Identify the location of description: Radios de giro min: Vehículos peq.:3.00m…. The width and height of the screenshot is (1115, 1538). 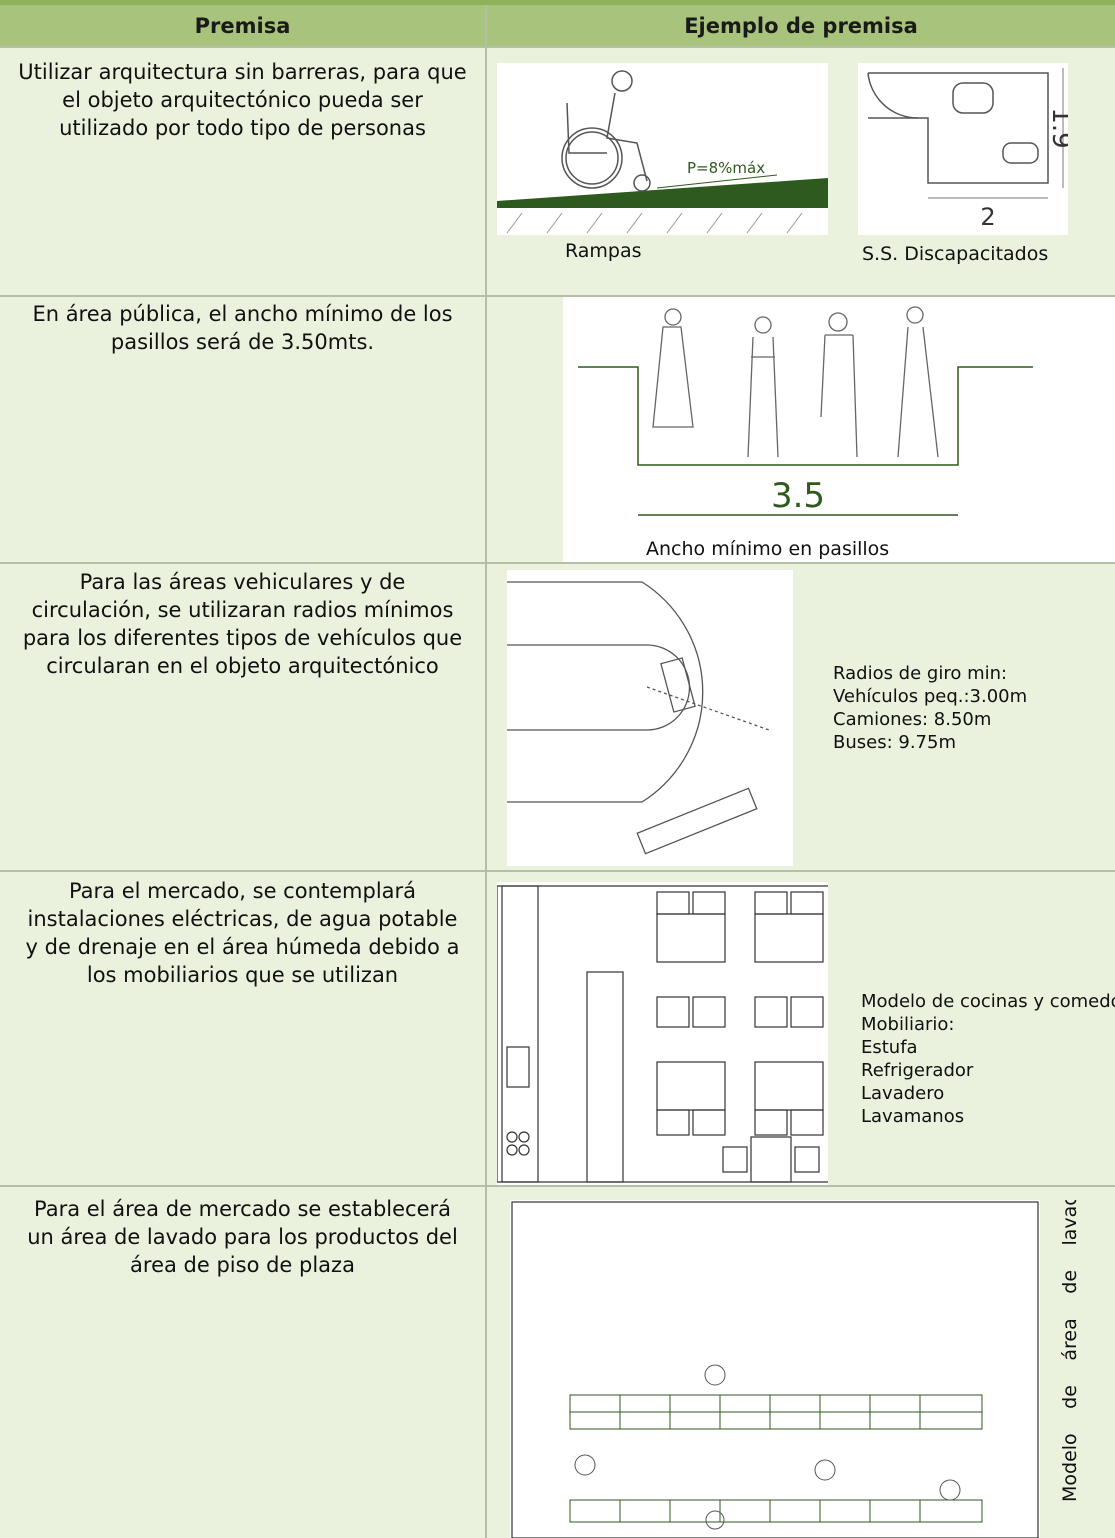
(930, 708).